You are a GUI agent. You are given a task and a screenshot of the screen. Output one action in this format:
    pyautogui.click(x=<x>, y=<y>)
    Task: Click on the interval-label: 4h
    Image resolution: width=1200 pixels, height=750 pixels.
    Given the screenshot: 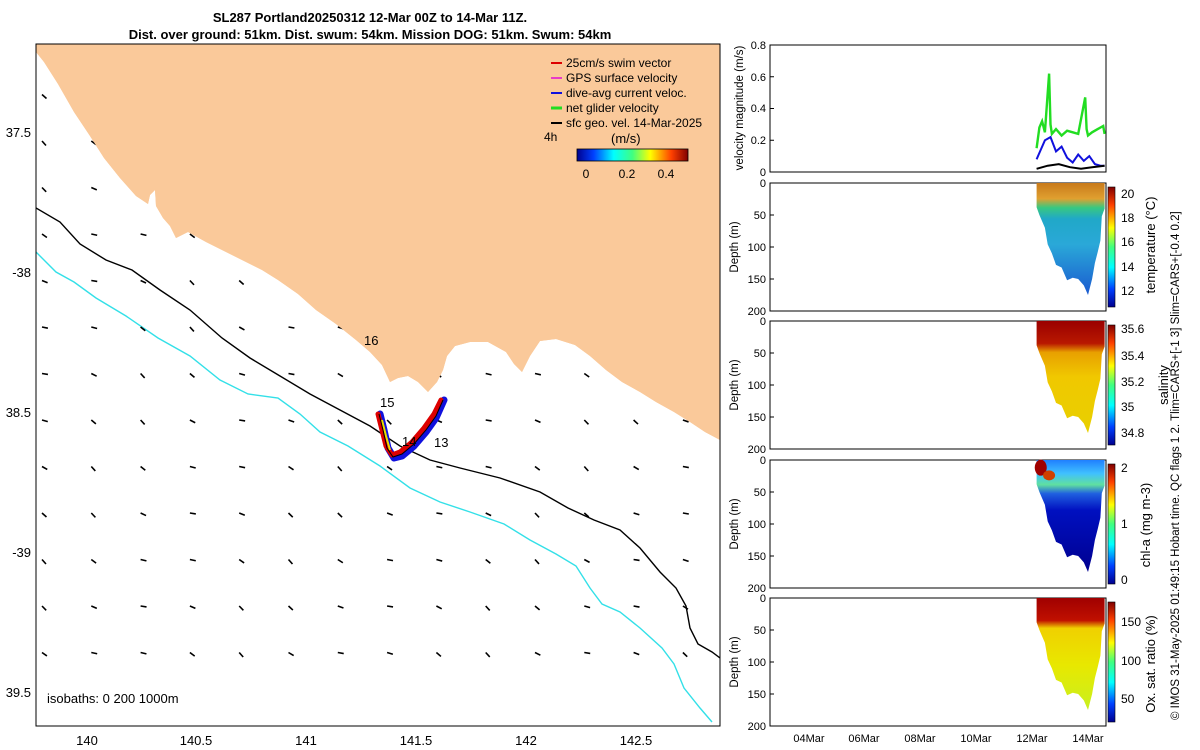 What is the action you would take?
    pyautogui.click(x=550, y=137)
    